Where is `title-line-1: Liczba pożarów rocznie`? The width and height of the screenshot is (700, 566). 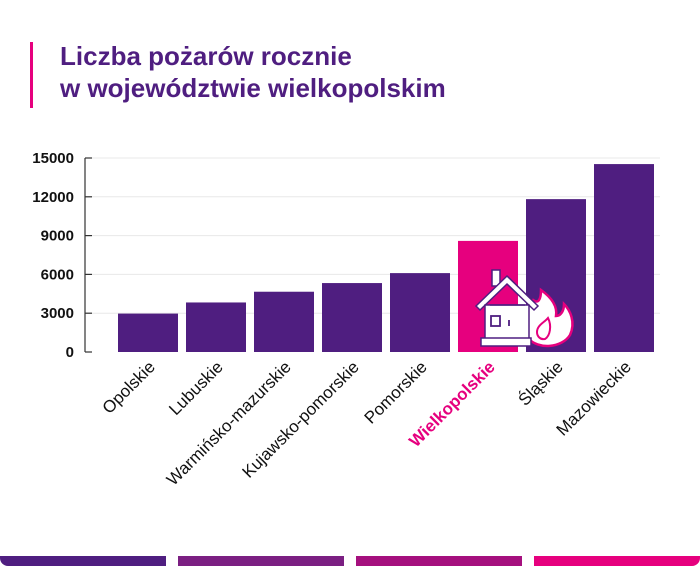 title-line-1: Liczba pożarów rocznie is located at coordinates (206, 56).